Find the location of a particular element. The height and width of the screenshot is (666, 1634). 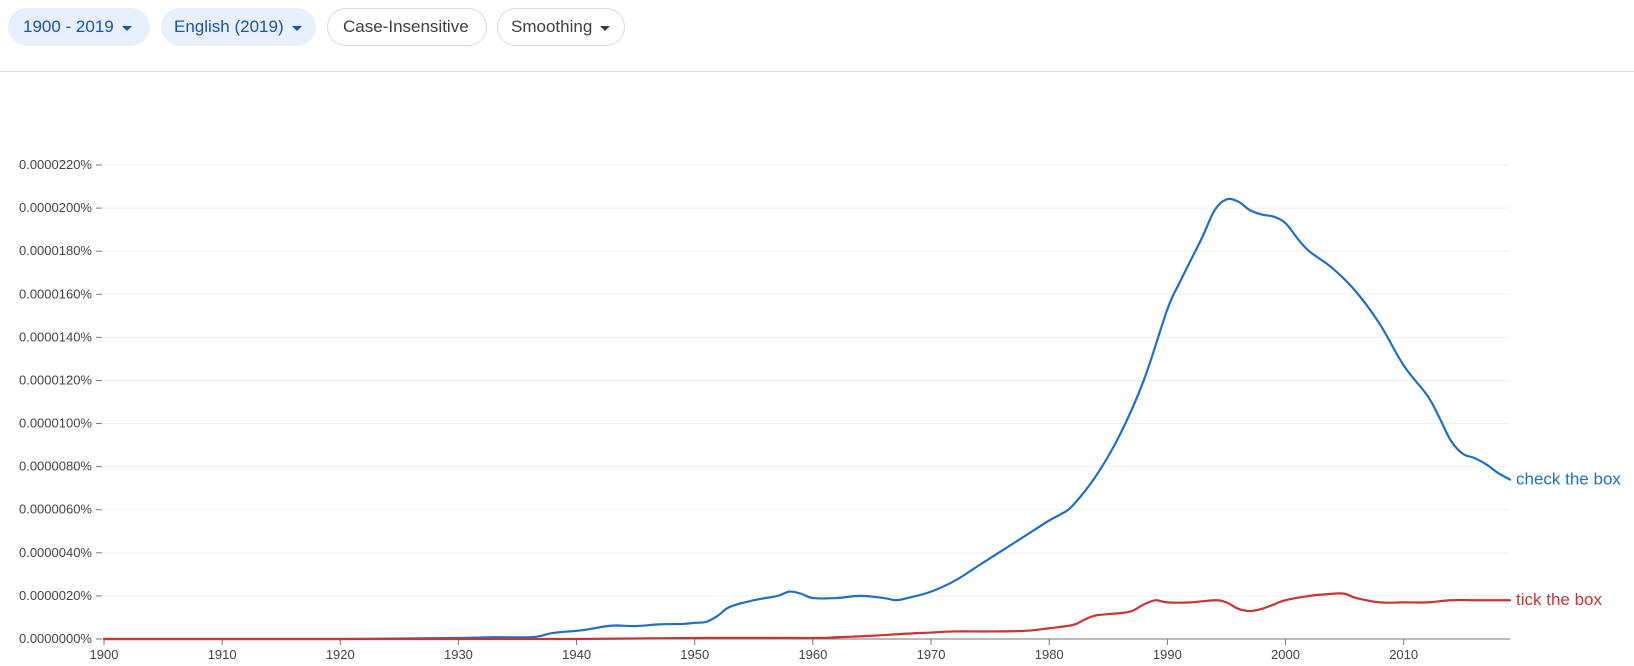

x-tick-label: 1970 is located at coordinates (931, 654).